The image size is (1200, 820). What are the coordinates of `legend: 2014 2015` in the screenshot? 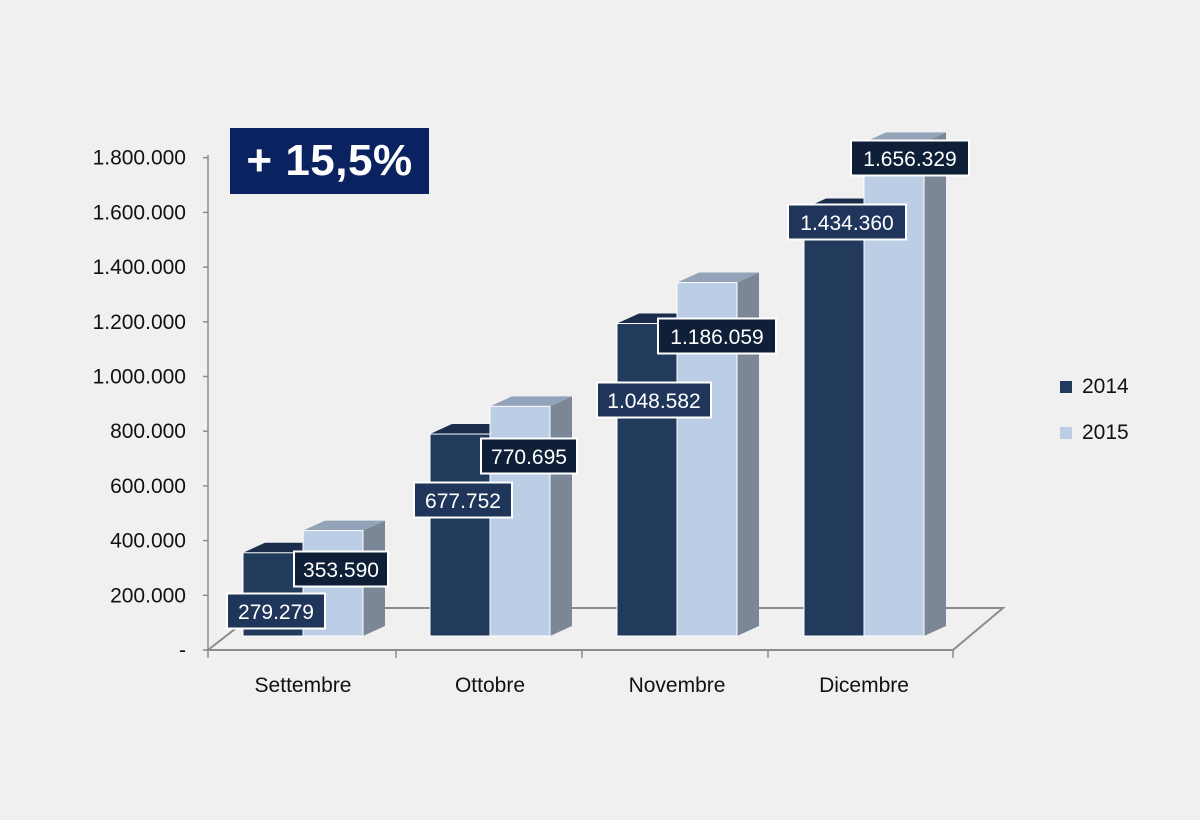 It's located at (1094, 410).